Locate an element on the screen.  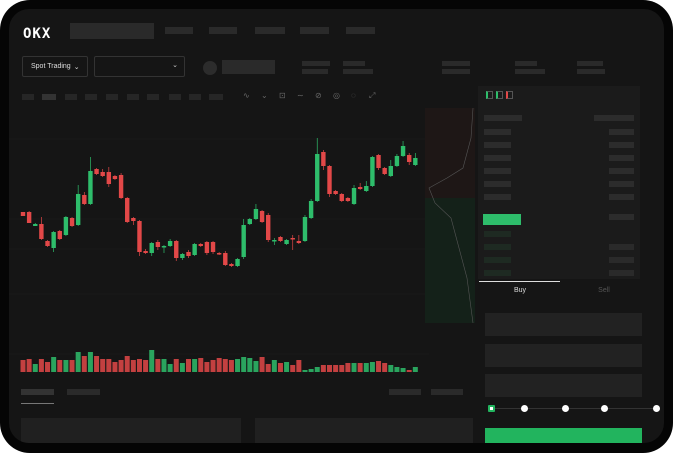
price-input is located at coordinates (563, 324).